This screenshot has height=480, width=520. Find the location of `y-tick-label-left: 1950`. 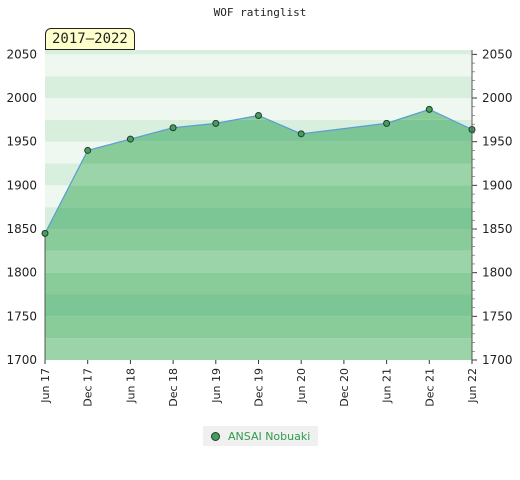

y-tick-label-left: 1950 is located at coordinates (21, 142).